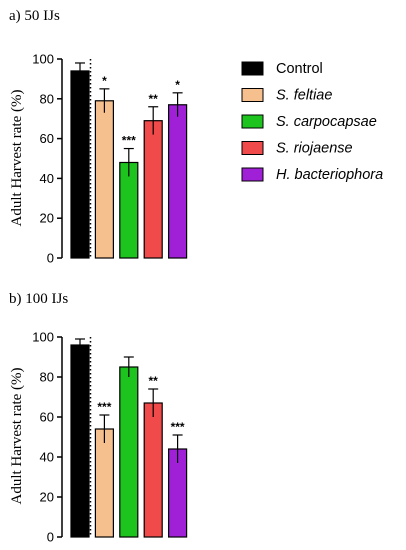 The height and width of the screenshot is (550, 406). Describe the element at coordinates (154, 381) in the screenshot. I see `panel-b-significance-label: **` at that location.